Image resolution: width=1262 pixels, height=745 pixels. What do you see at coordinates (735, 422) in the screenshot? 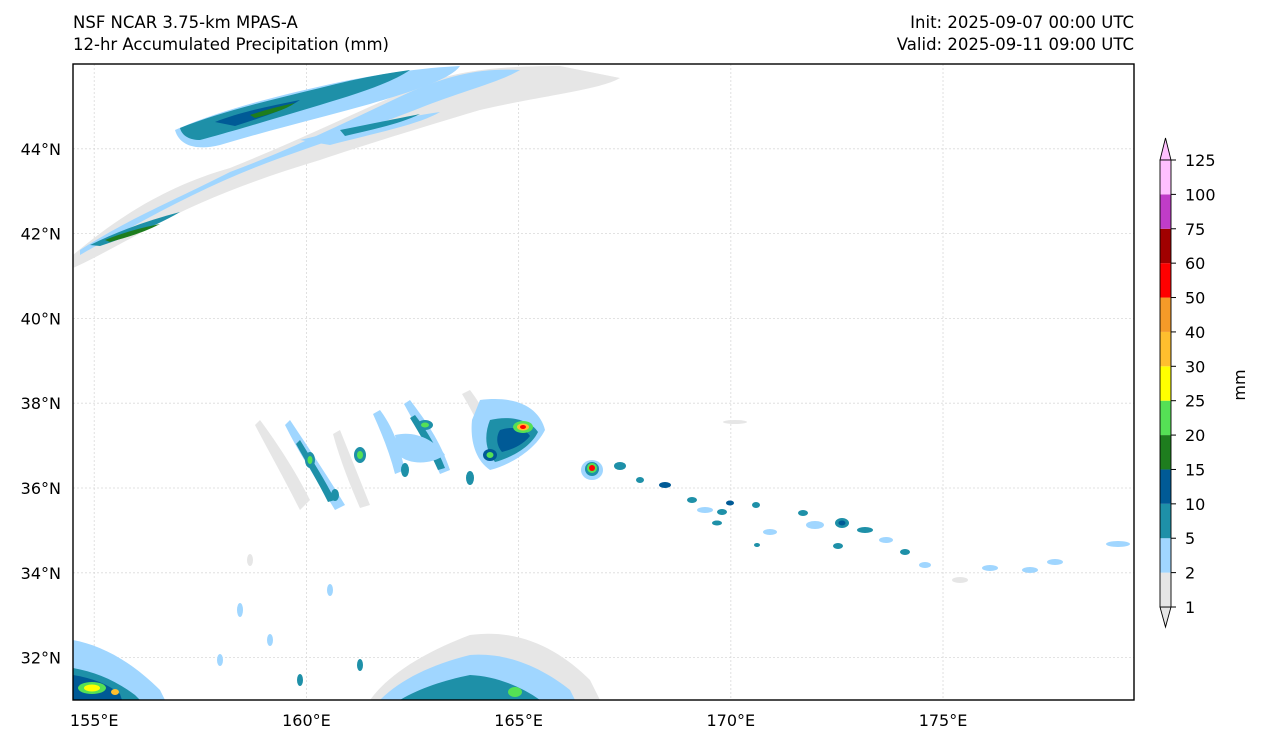
I see `cell-east-faint` at bounding box center [735, 422].